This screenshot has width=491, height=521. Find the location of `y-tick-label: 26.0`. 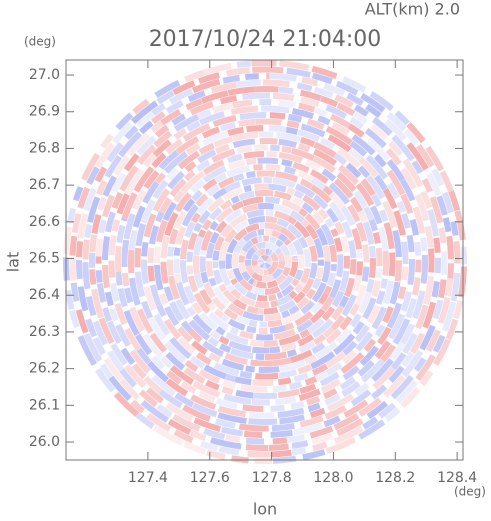

y-tick-label: 26.0 is located at coordinates (44, 442).